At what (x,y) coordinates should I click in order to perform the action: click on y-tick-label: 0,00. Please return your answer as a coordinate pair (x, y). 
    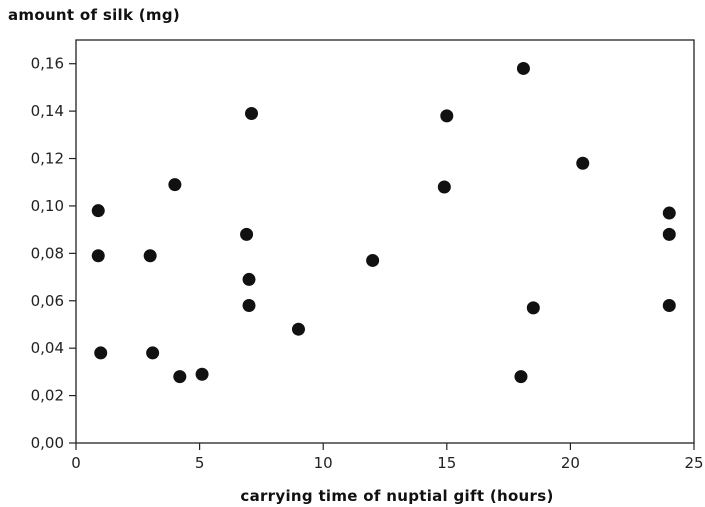
    Looking at the image, I should click on (47, 443).